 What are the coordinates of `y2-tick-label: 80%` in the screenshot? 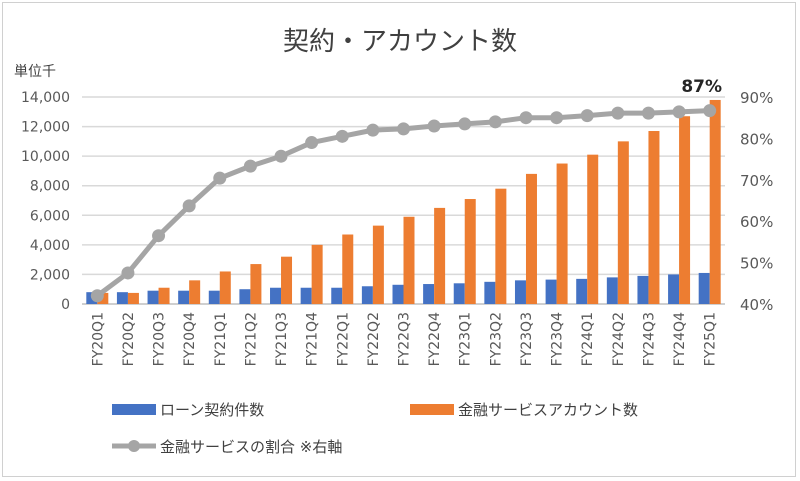 It's located at (756, 139).